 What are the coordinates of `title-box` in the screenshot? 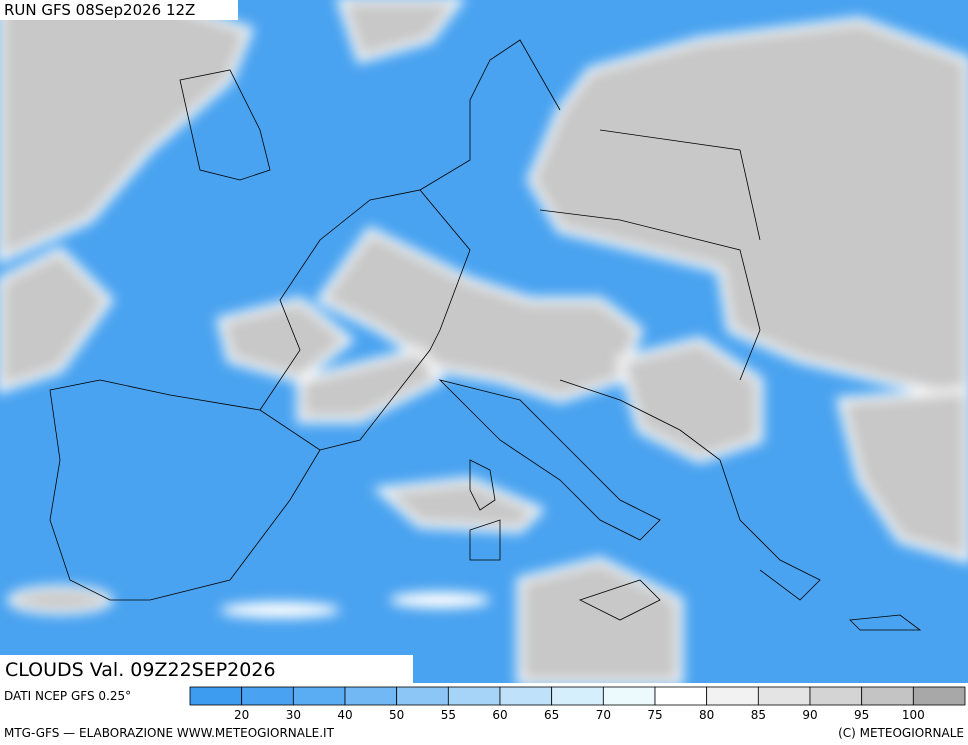 It's located at (206, 669).